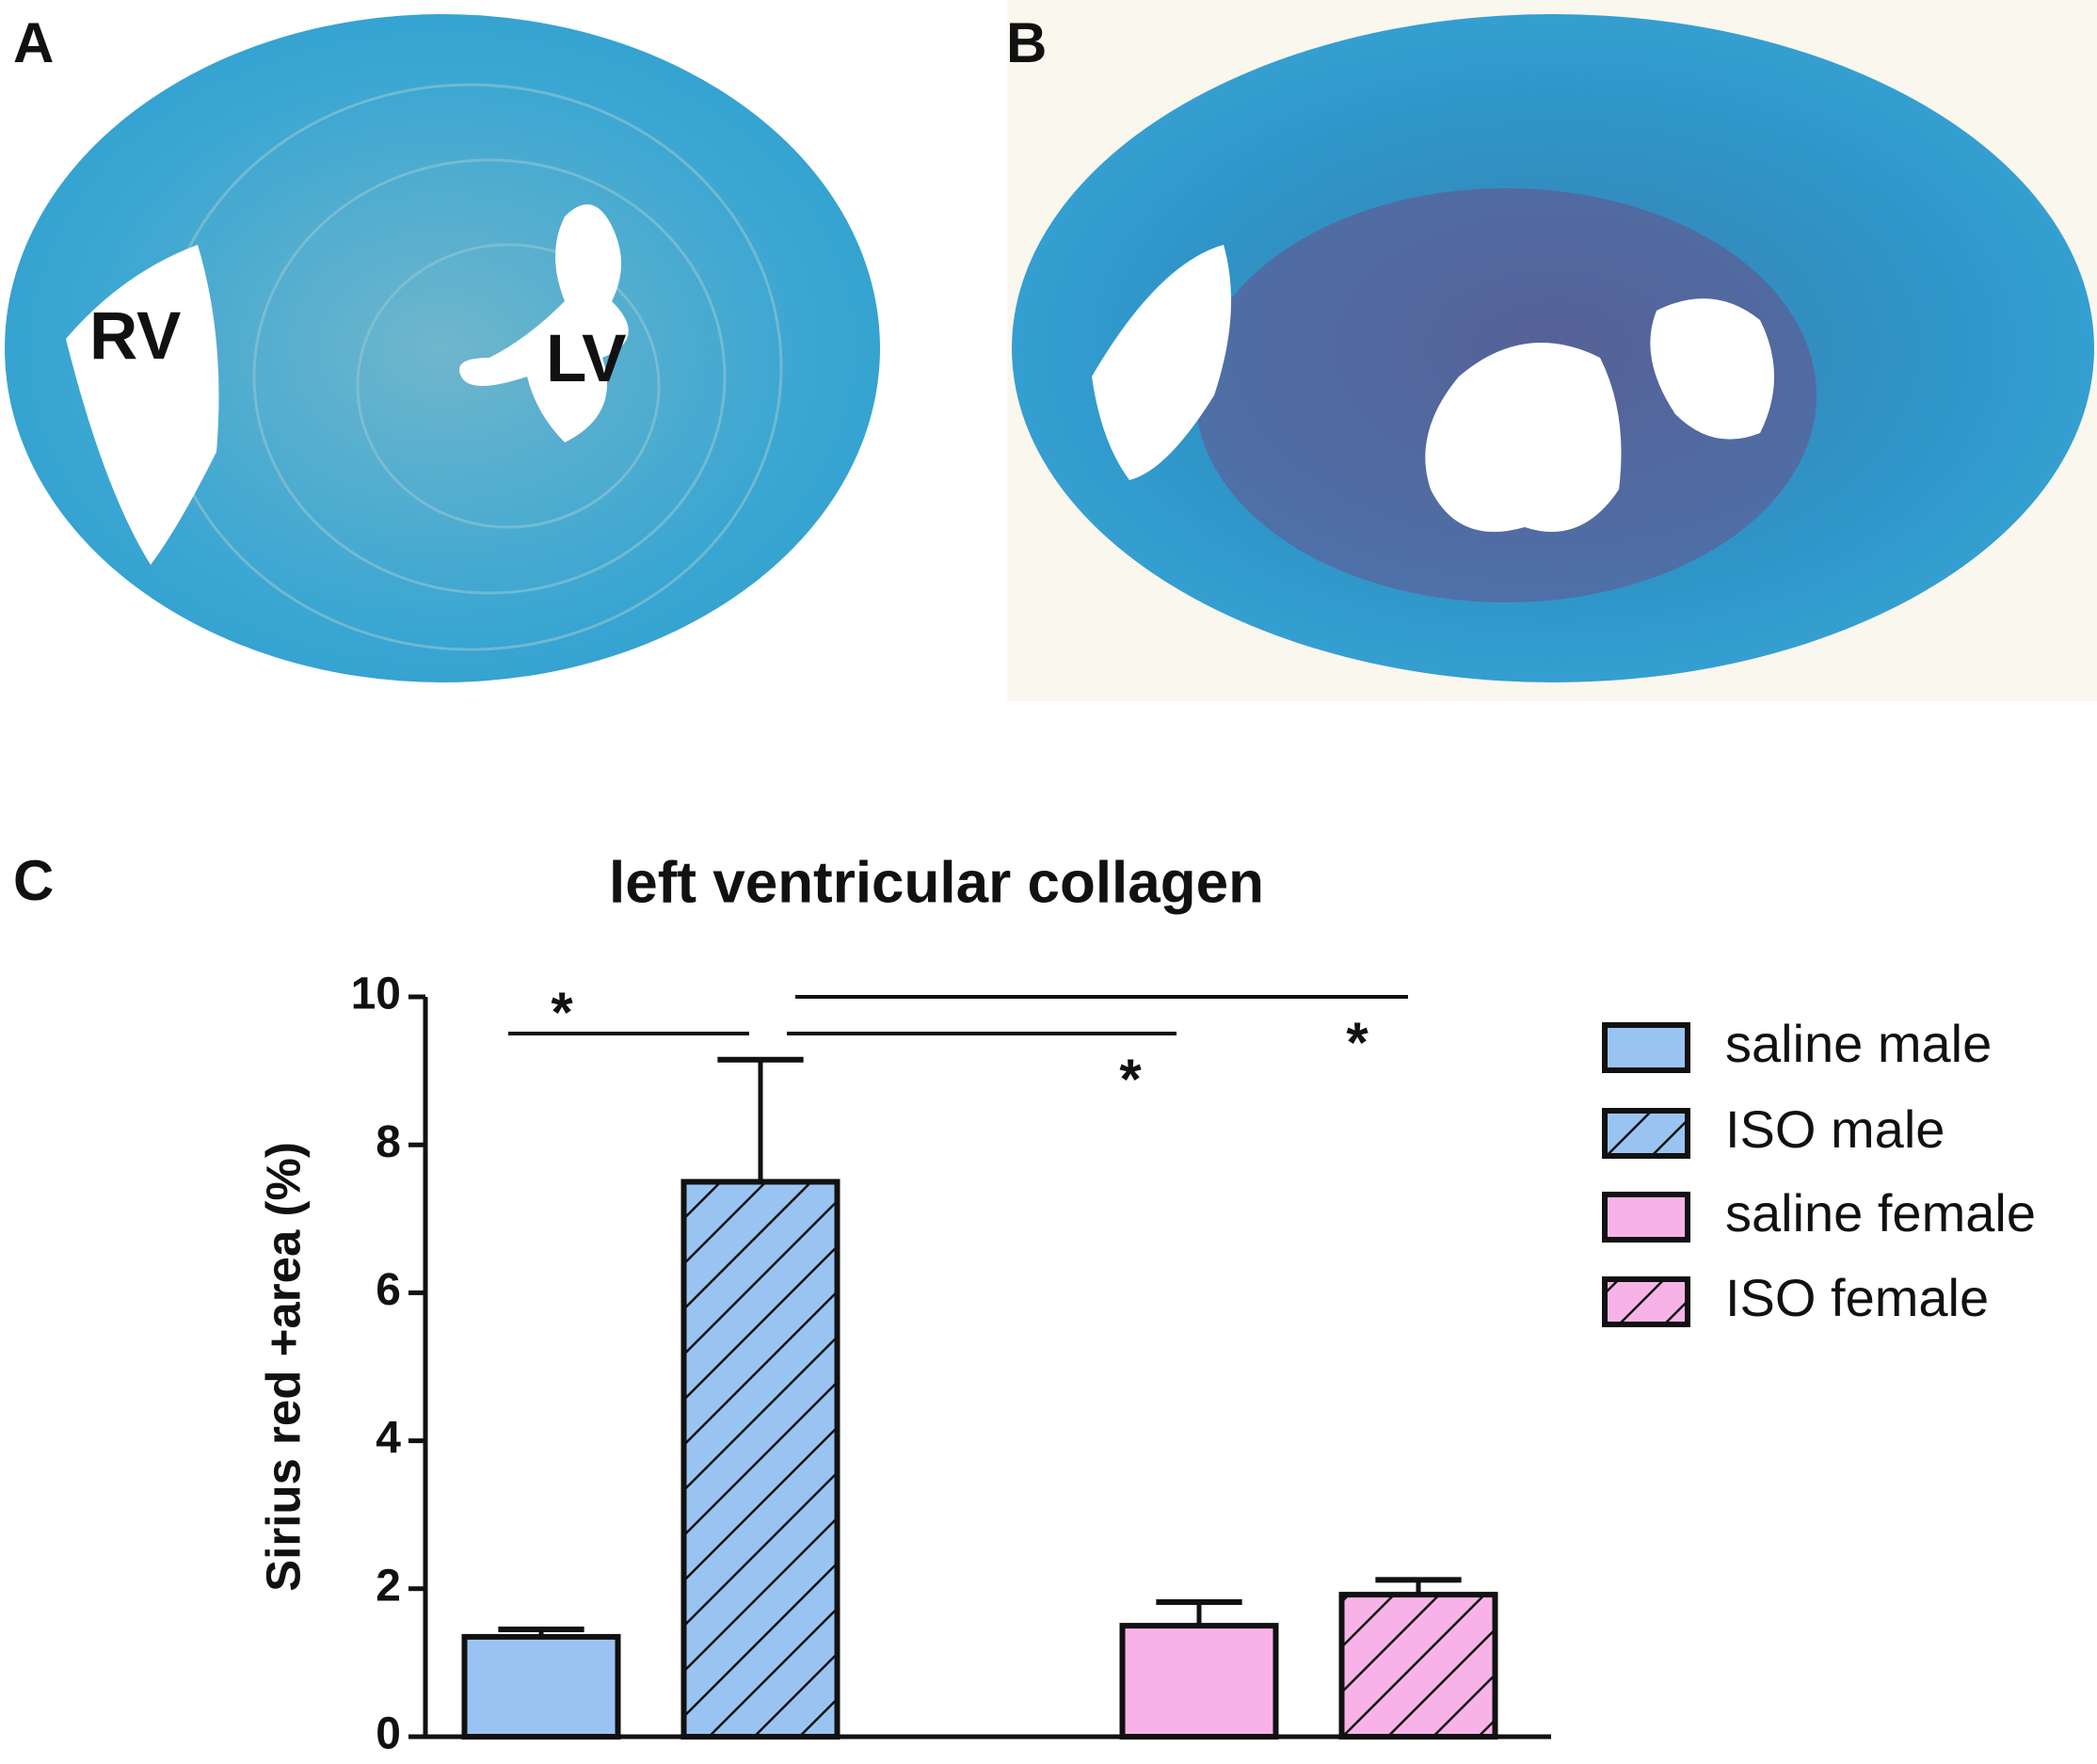 The width and height of the screenshot is (2097, 1764). What do you see at coordinates (586, 359) in the screenshot?
I see `image-label: LV` at bounding box center [586, 359].